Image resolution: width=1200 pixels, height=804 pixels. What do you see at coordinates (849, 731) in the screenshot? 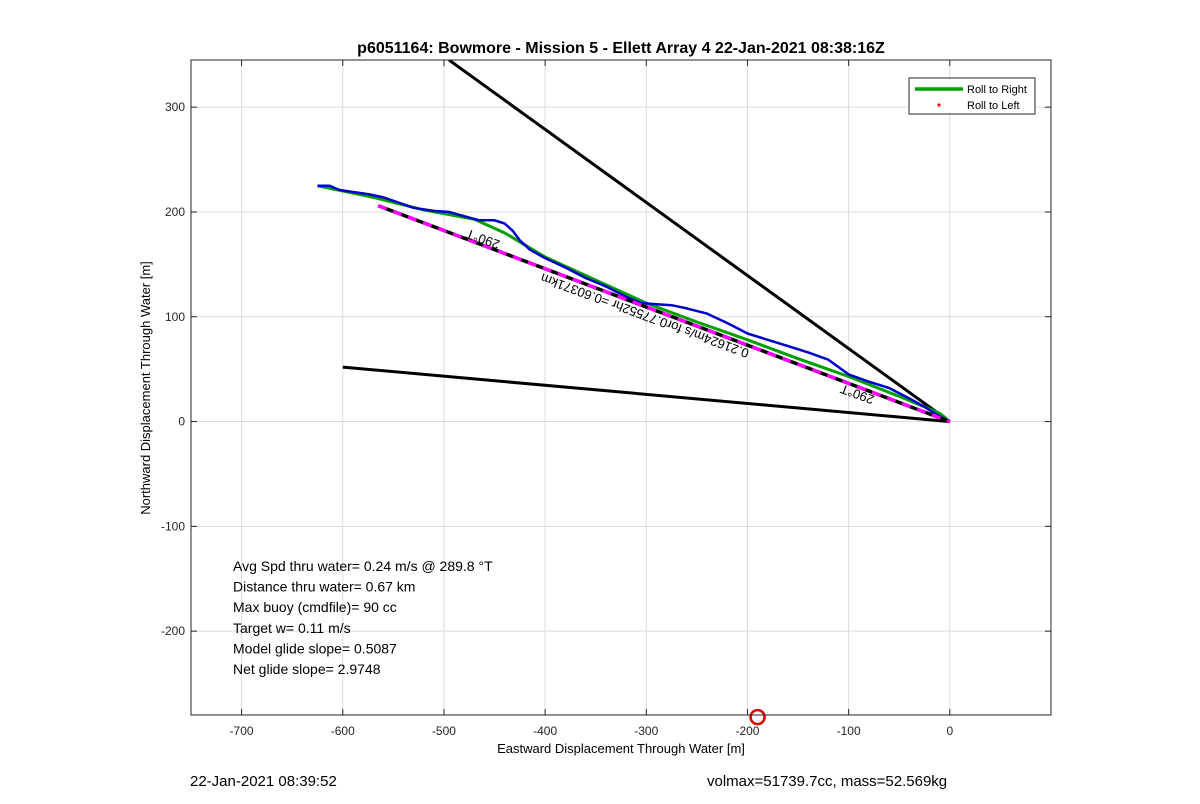
I see `x-tick-label: -100` at bounding box center [849, 731].